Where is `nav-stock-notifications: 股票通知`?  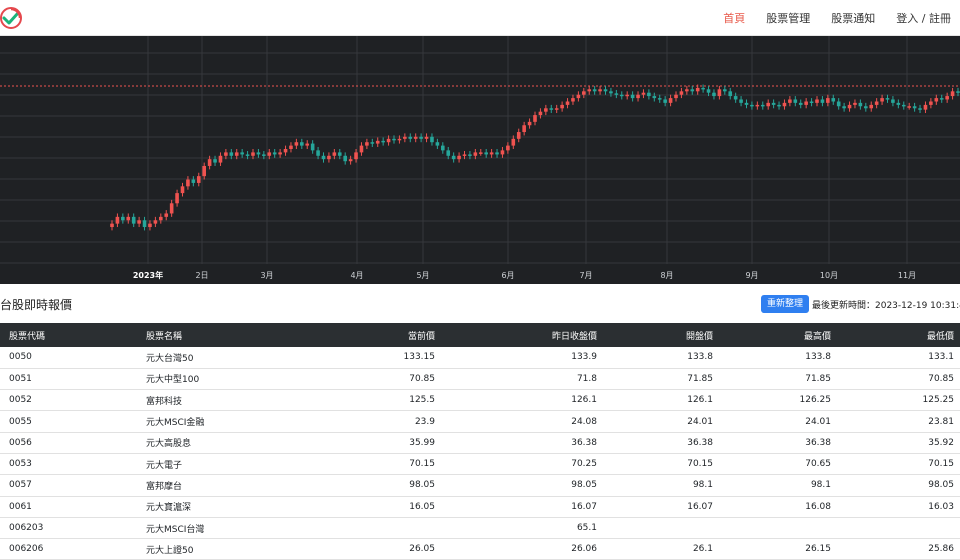 nav-stock-notifications: 股票通知 is located at coordinates (853, 18).